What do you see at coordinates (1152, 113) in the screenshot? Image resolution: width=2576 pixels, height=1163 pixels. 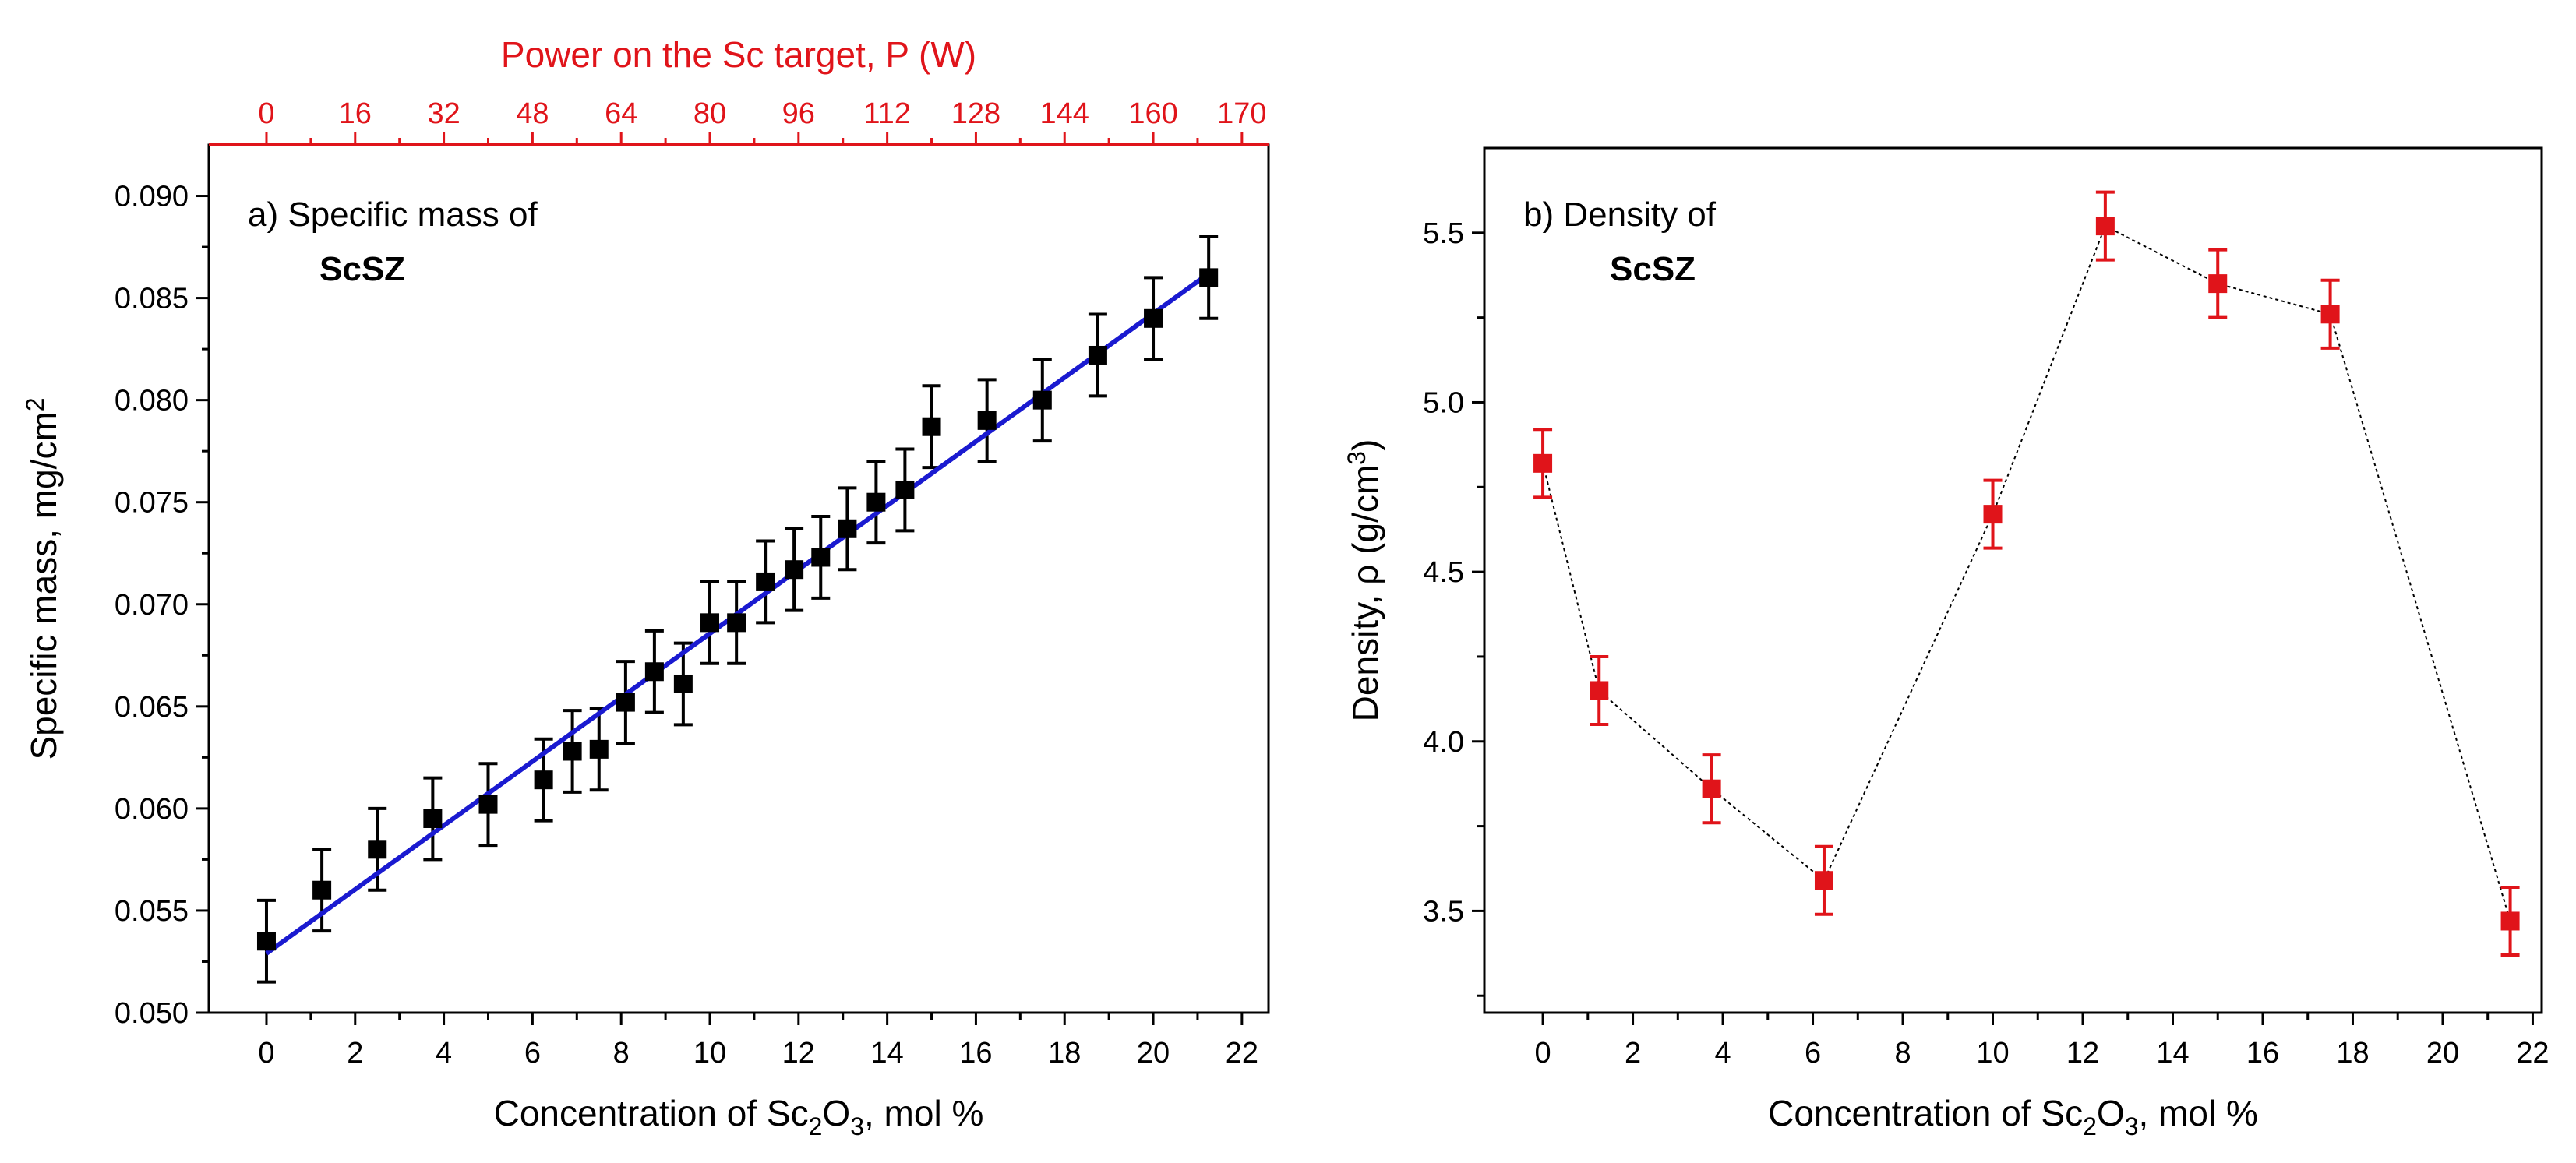 I see `top-tick-label: 160` at bounding box center [1152, 113].